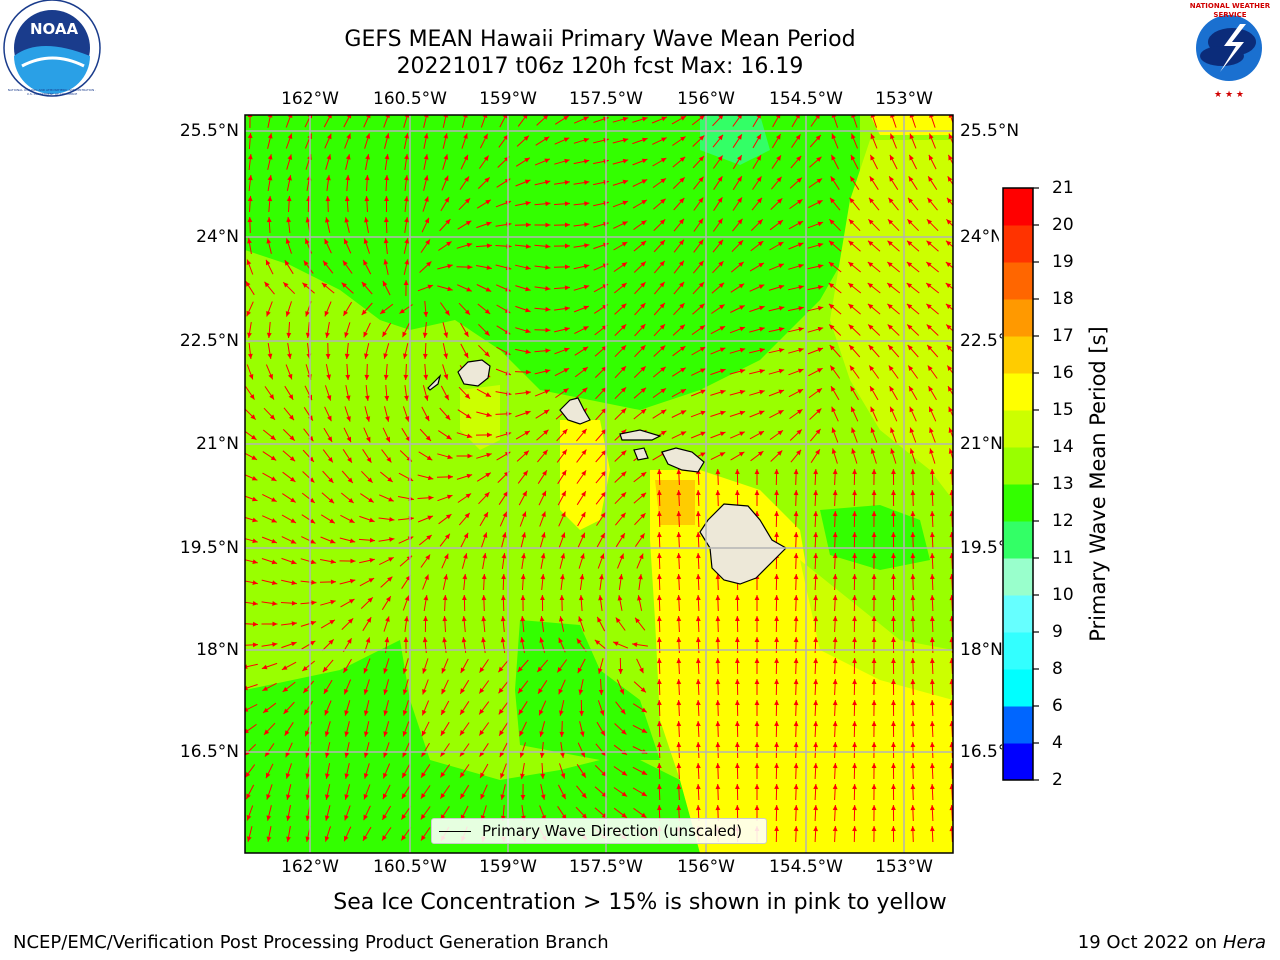 Image resolution: width=1280 pixels, height=960 pixels. Describe the element at coordinates (981, 444) in the screenshot. I see `lat-label-right: 21°N` at that location.